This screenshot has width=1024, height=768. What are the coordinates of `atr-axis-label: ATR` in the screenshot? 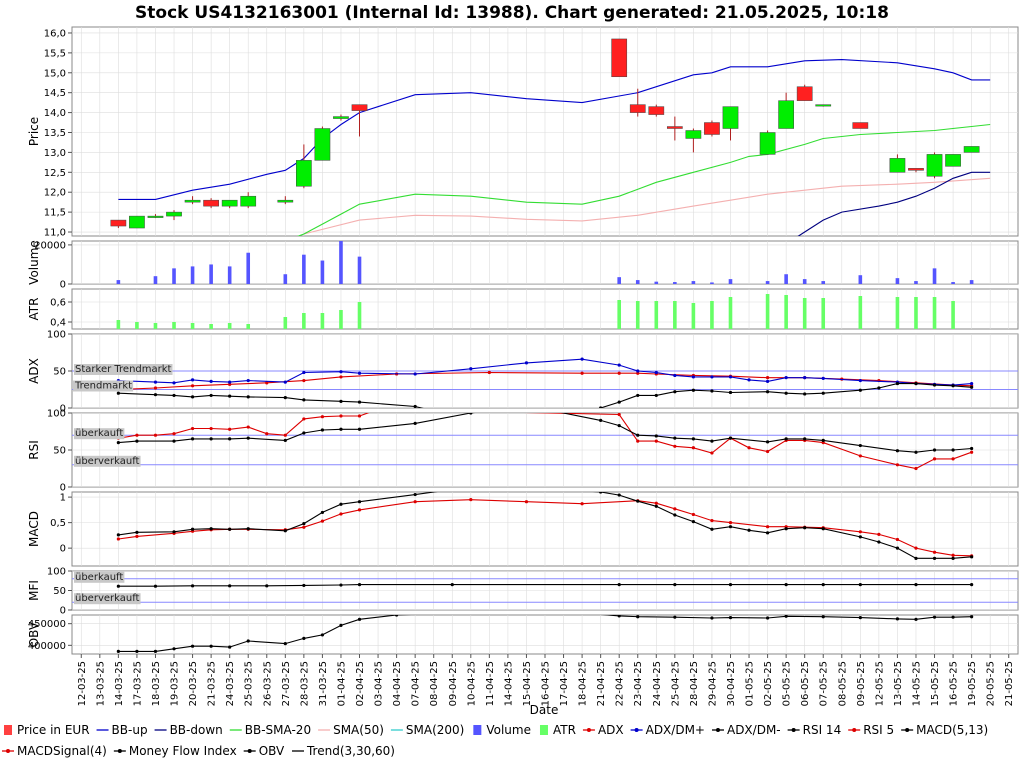 It's located at (34, 309).